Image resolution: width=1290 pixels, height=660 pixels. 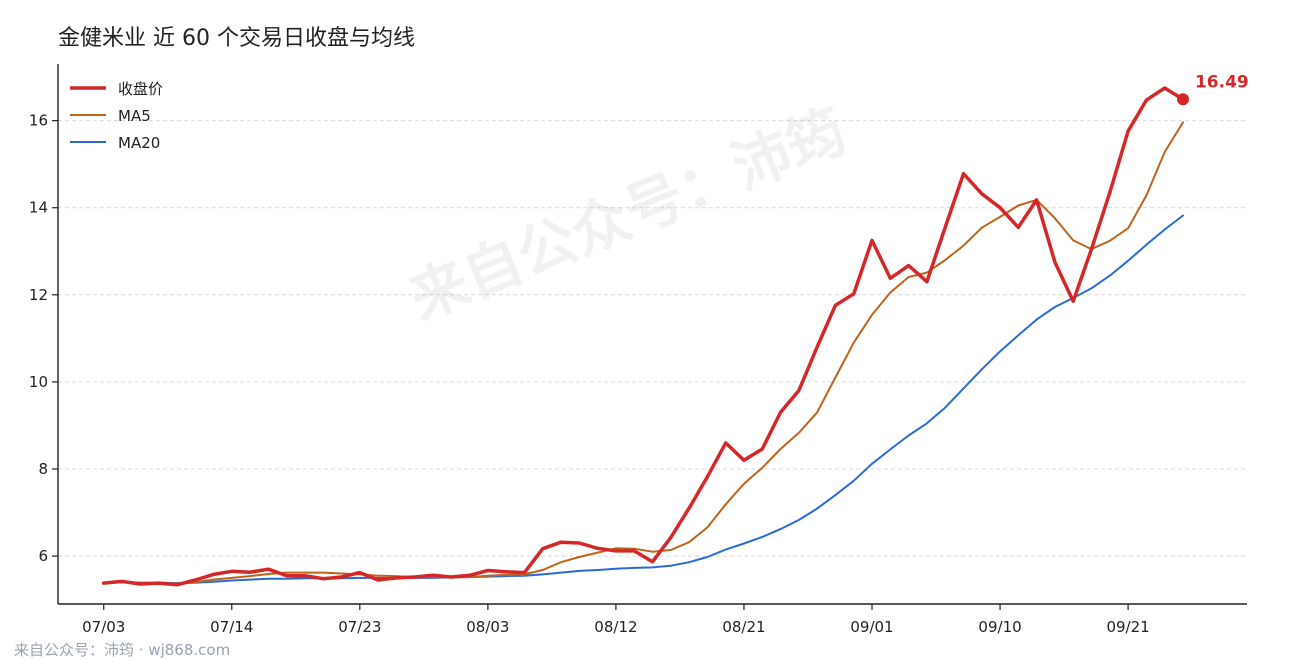 I want to click on footer-credit: 来自公众号：沛筠 · wj868.com, so click(x=122, y=650).